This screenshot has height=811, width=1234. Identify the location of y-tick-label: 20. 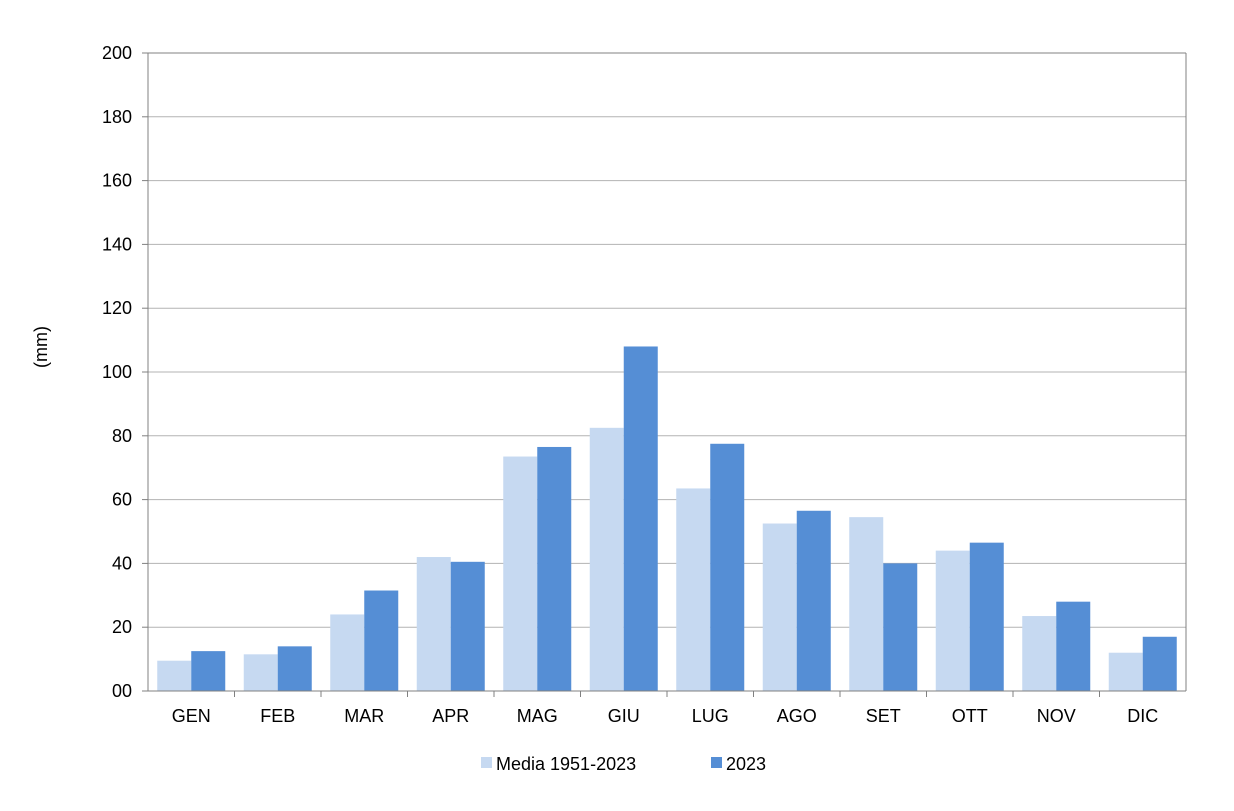
(122, 627).